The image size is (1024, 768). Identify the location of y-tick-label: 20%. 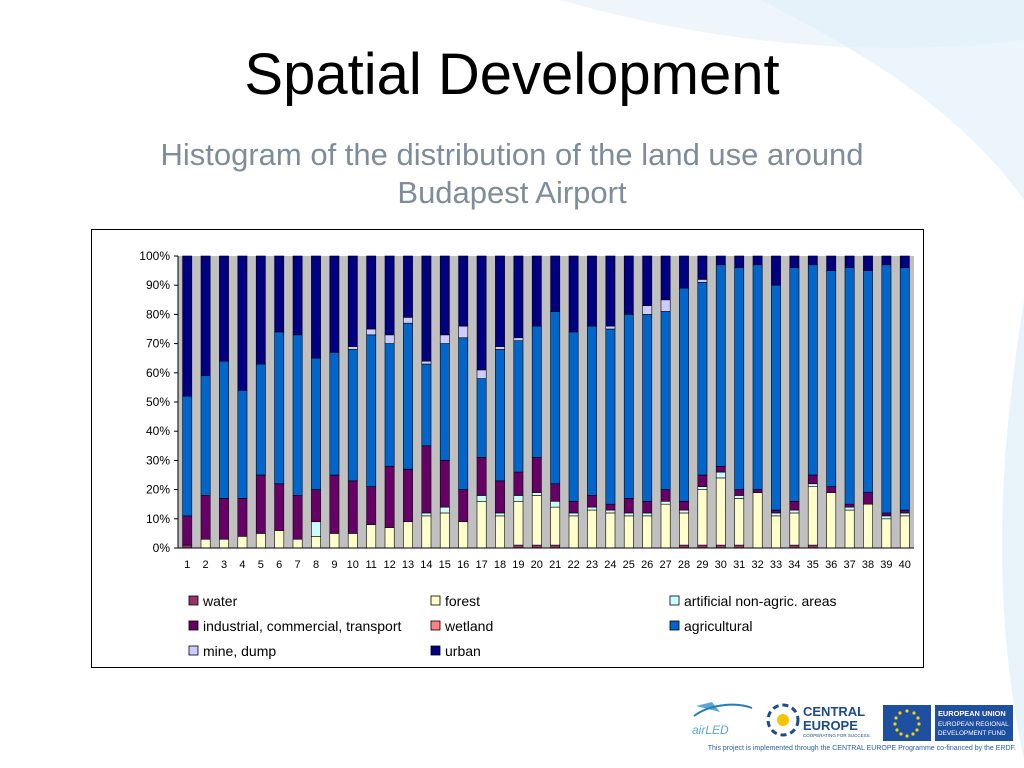
(158, 490).